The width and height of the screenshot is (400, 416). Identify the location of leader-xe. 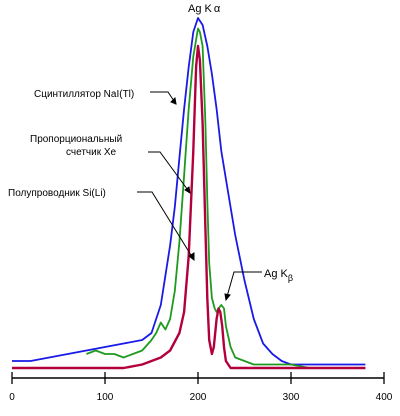
(169, 172).